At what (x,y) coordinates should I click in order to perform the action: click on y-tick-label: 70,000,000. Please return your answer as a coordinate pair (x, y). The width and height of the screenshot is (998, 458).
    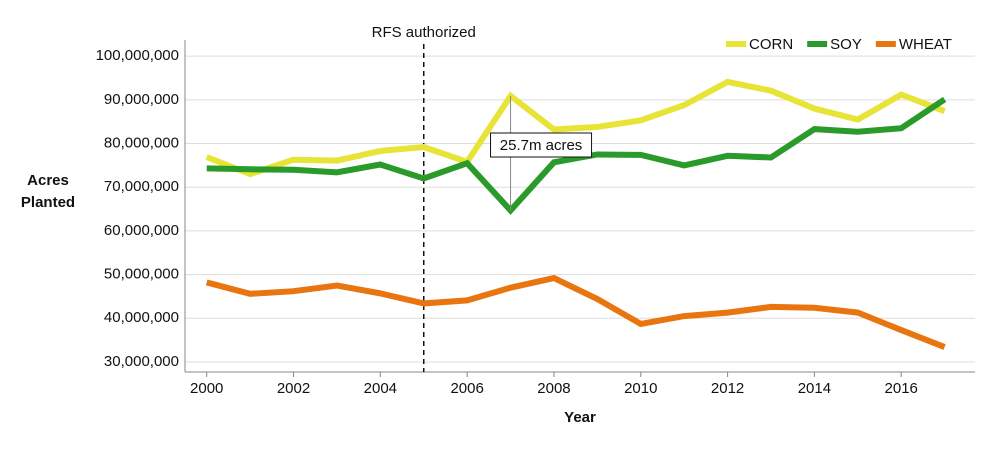
    Looking at the image, I should click on (141, 186).